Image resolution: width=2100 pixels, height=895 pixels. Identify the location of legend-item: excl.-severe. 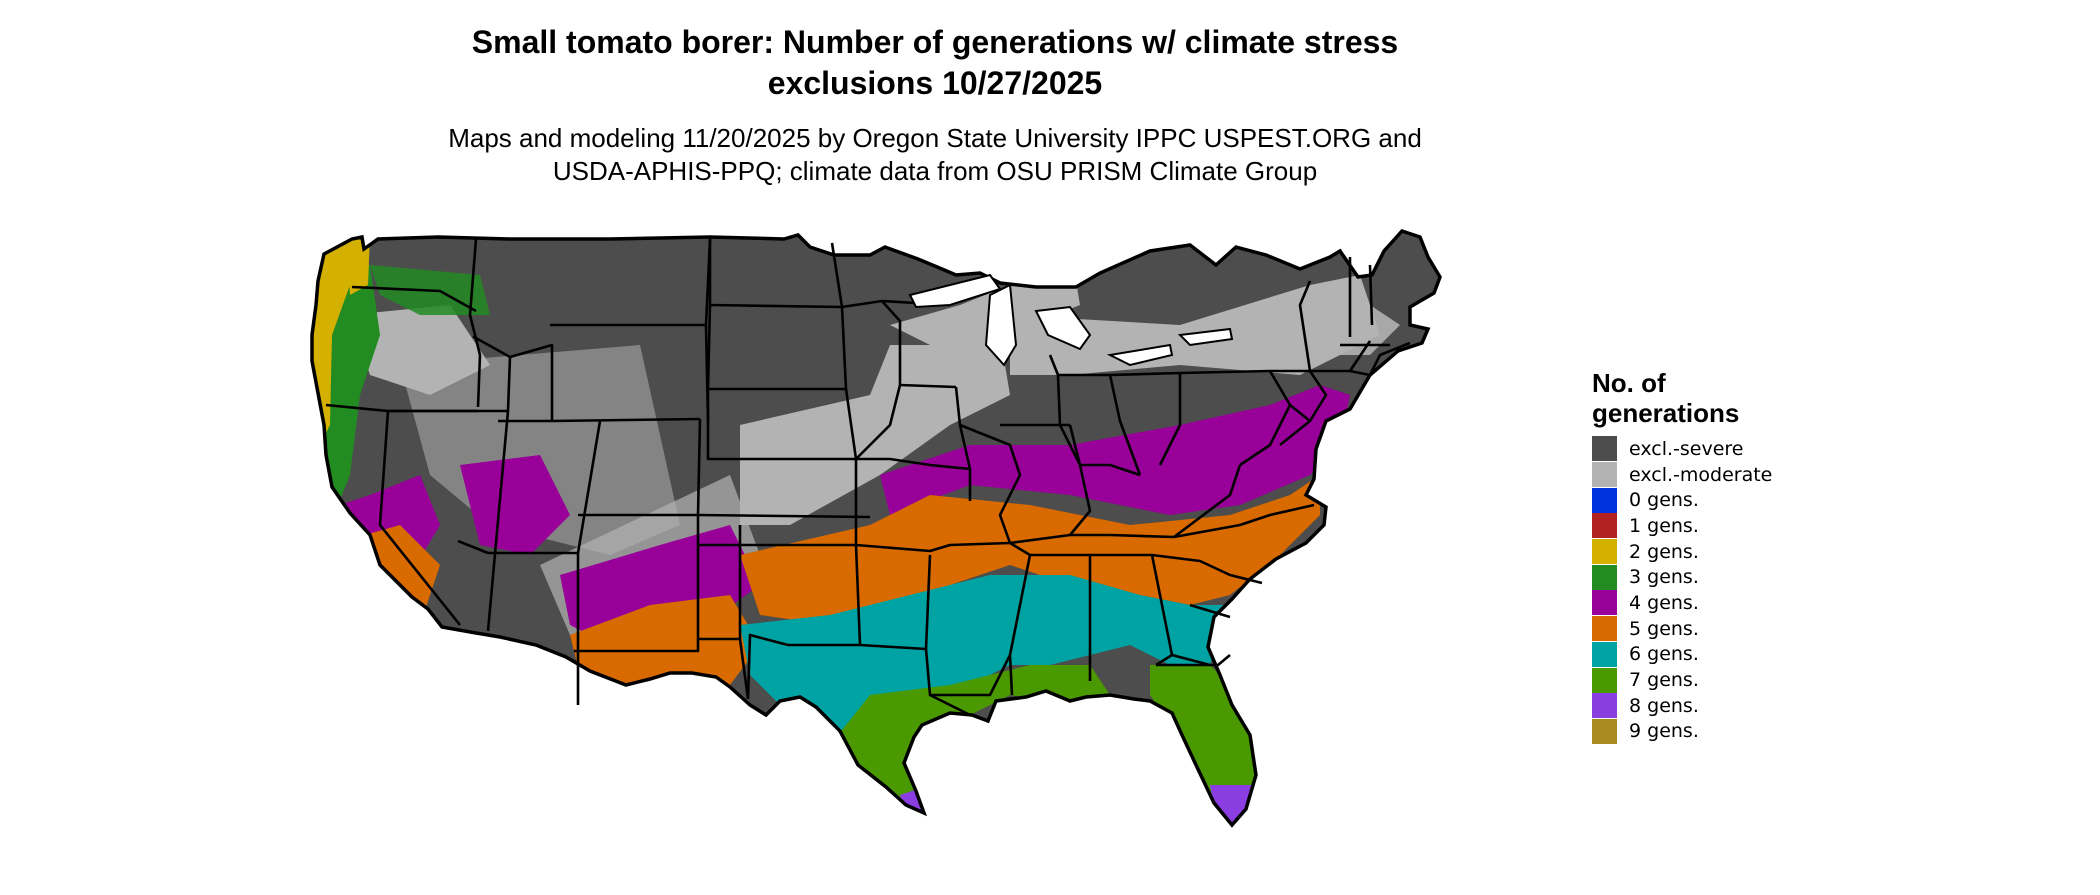
(1682, 449).